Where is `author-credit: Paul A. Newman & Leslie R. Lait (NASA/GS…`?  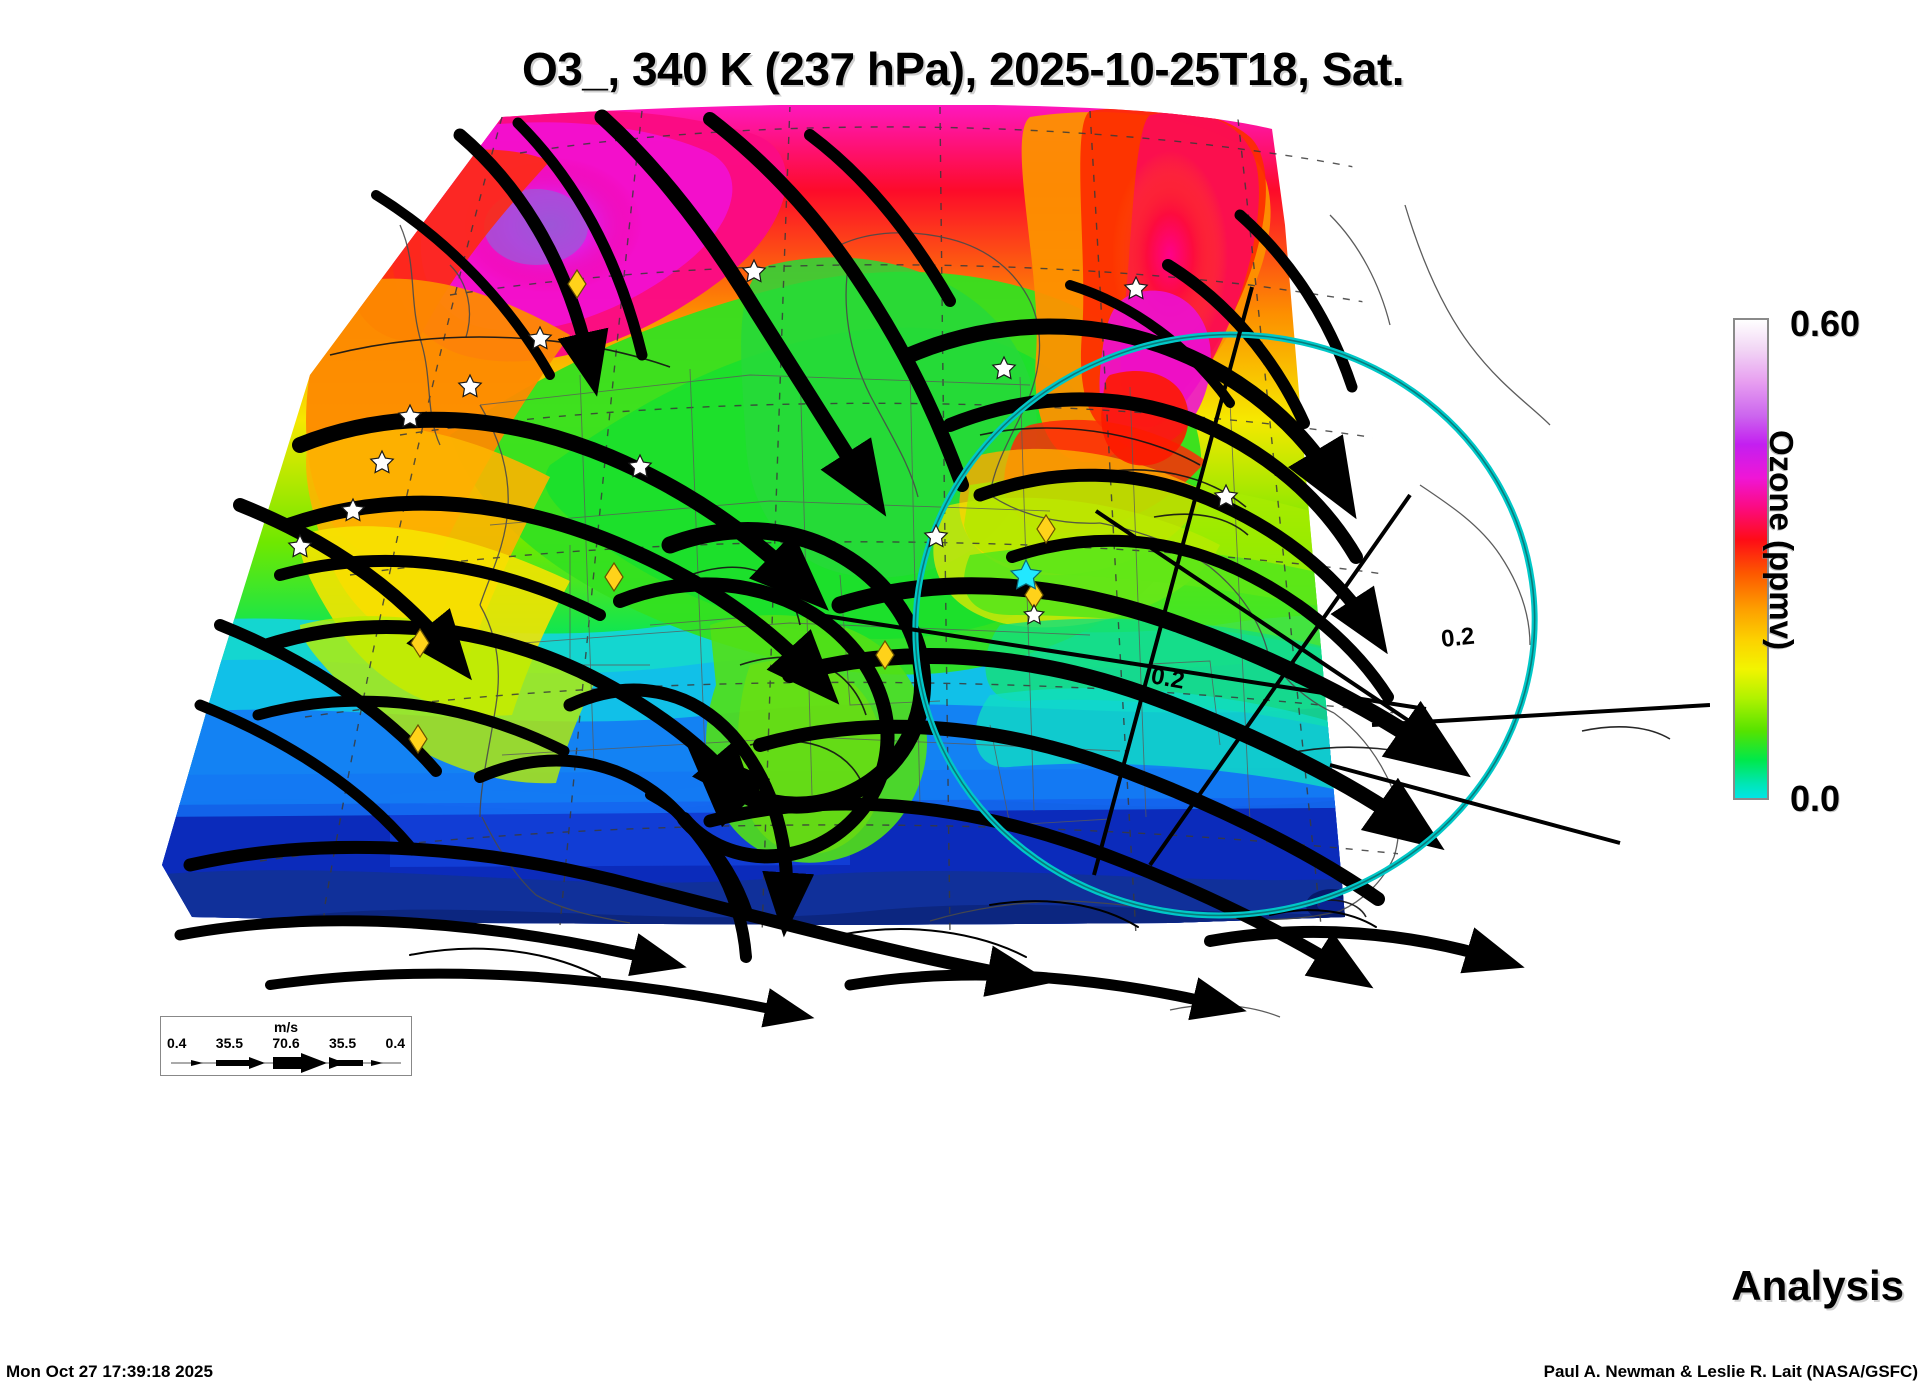 author-credit: Paul A. Newman & Leslie R. Lait (NASA/GS… is located at coordinates (1730, 1371).